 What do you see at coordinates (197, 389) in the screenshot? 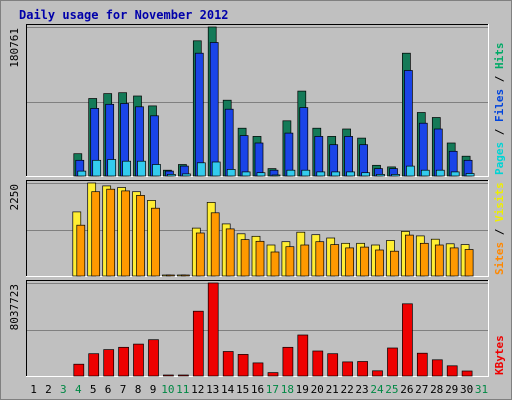
I see `x-tick-label: 12` at bounding box center [197, 389].